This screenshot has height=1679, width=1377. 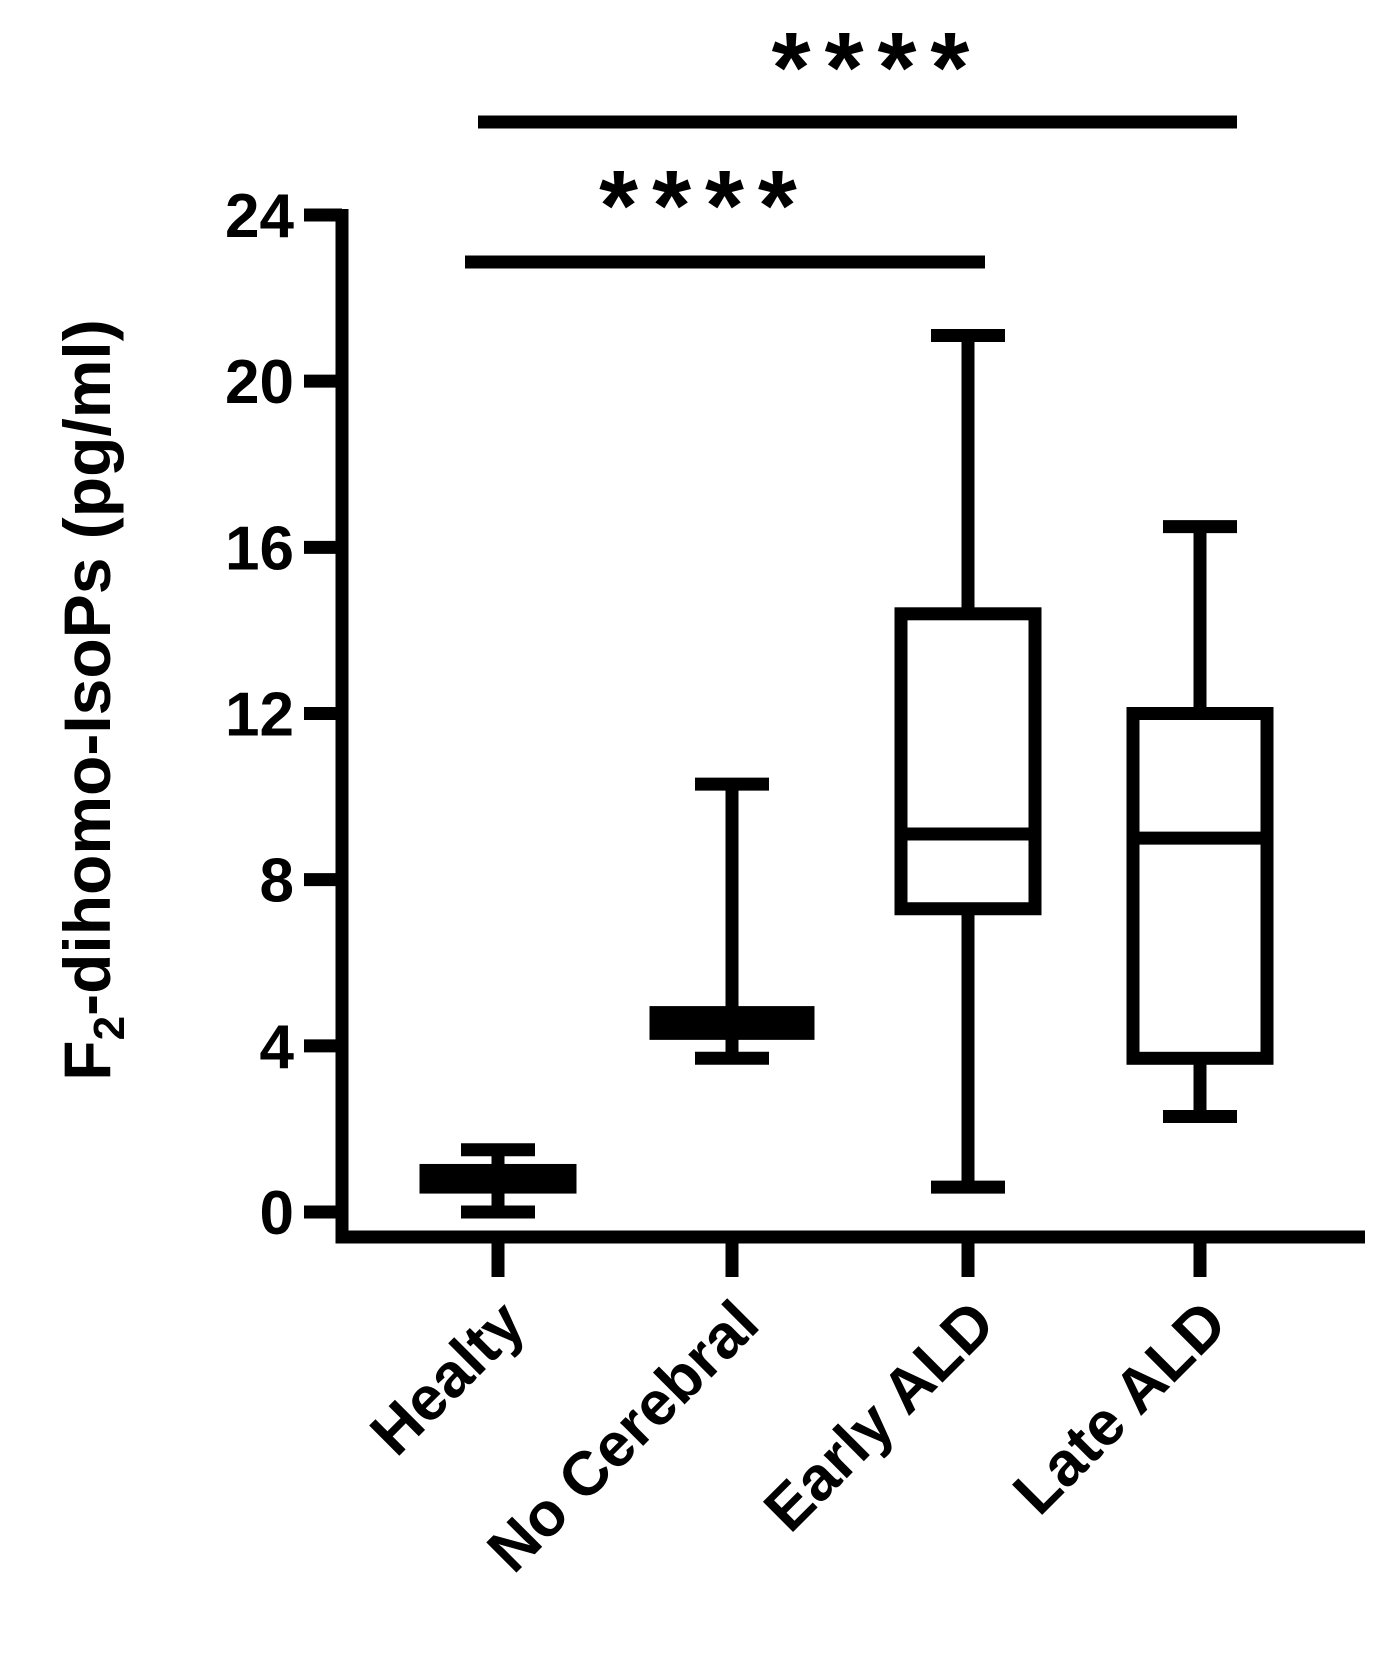 What do you see at coordinates (87, 1060) in the screenshot?
I see `y-axis-title-main: F` at bounding box center [87, 1060].